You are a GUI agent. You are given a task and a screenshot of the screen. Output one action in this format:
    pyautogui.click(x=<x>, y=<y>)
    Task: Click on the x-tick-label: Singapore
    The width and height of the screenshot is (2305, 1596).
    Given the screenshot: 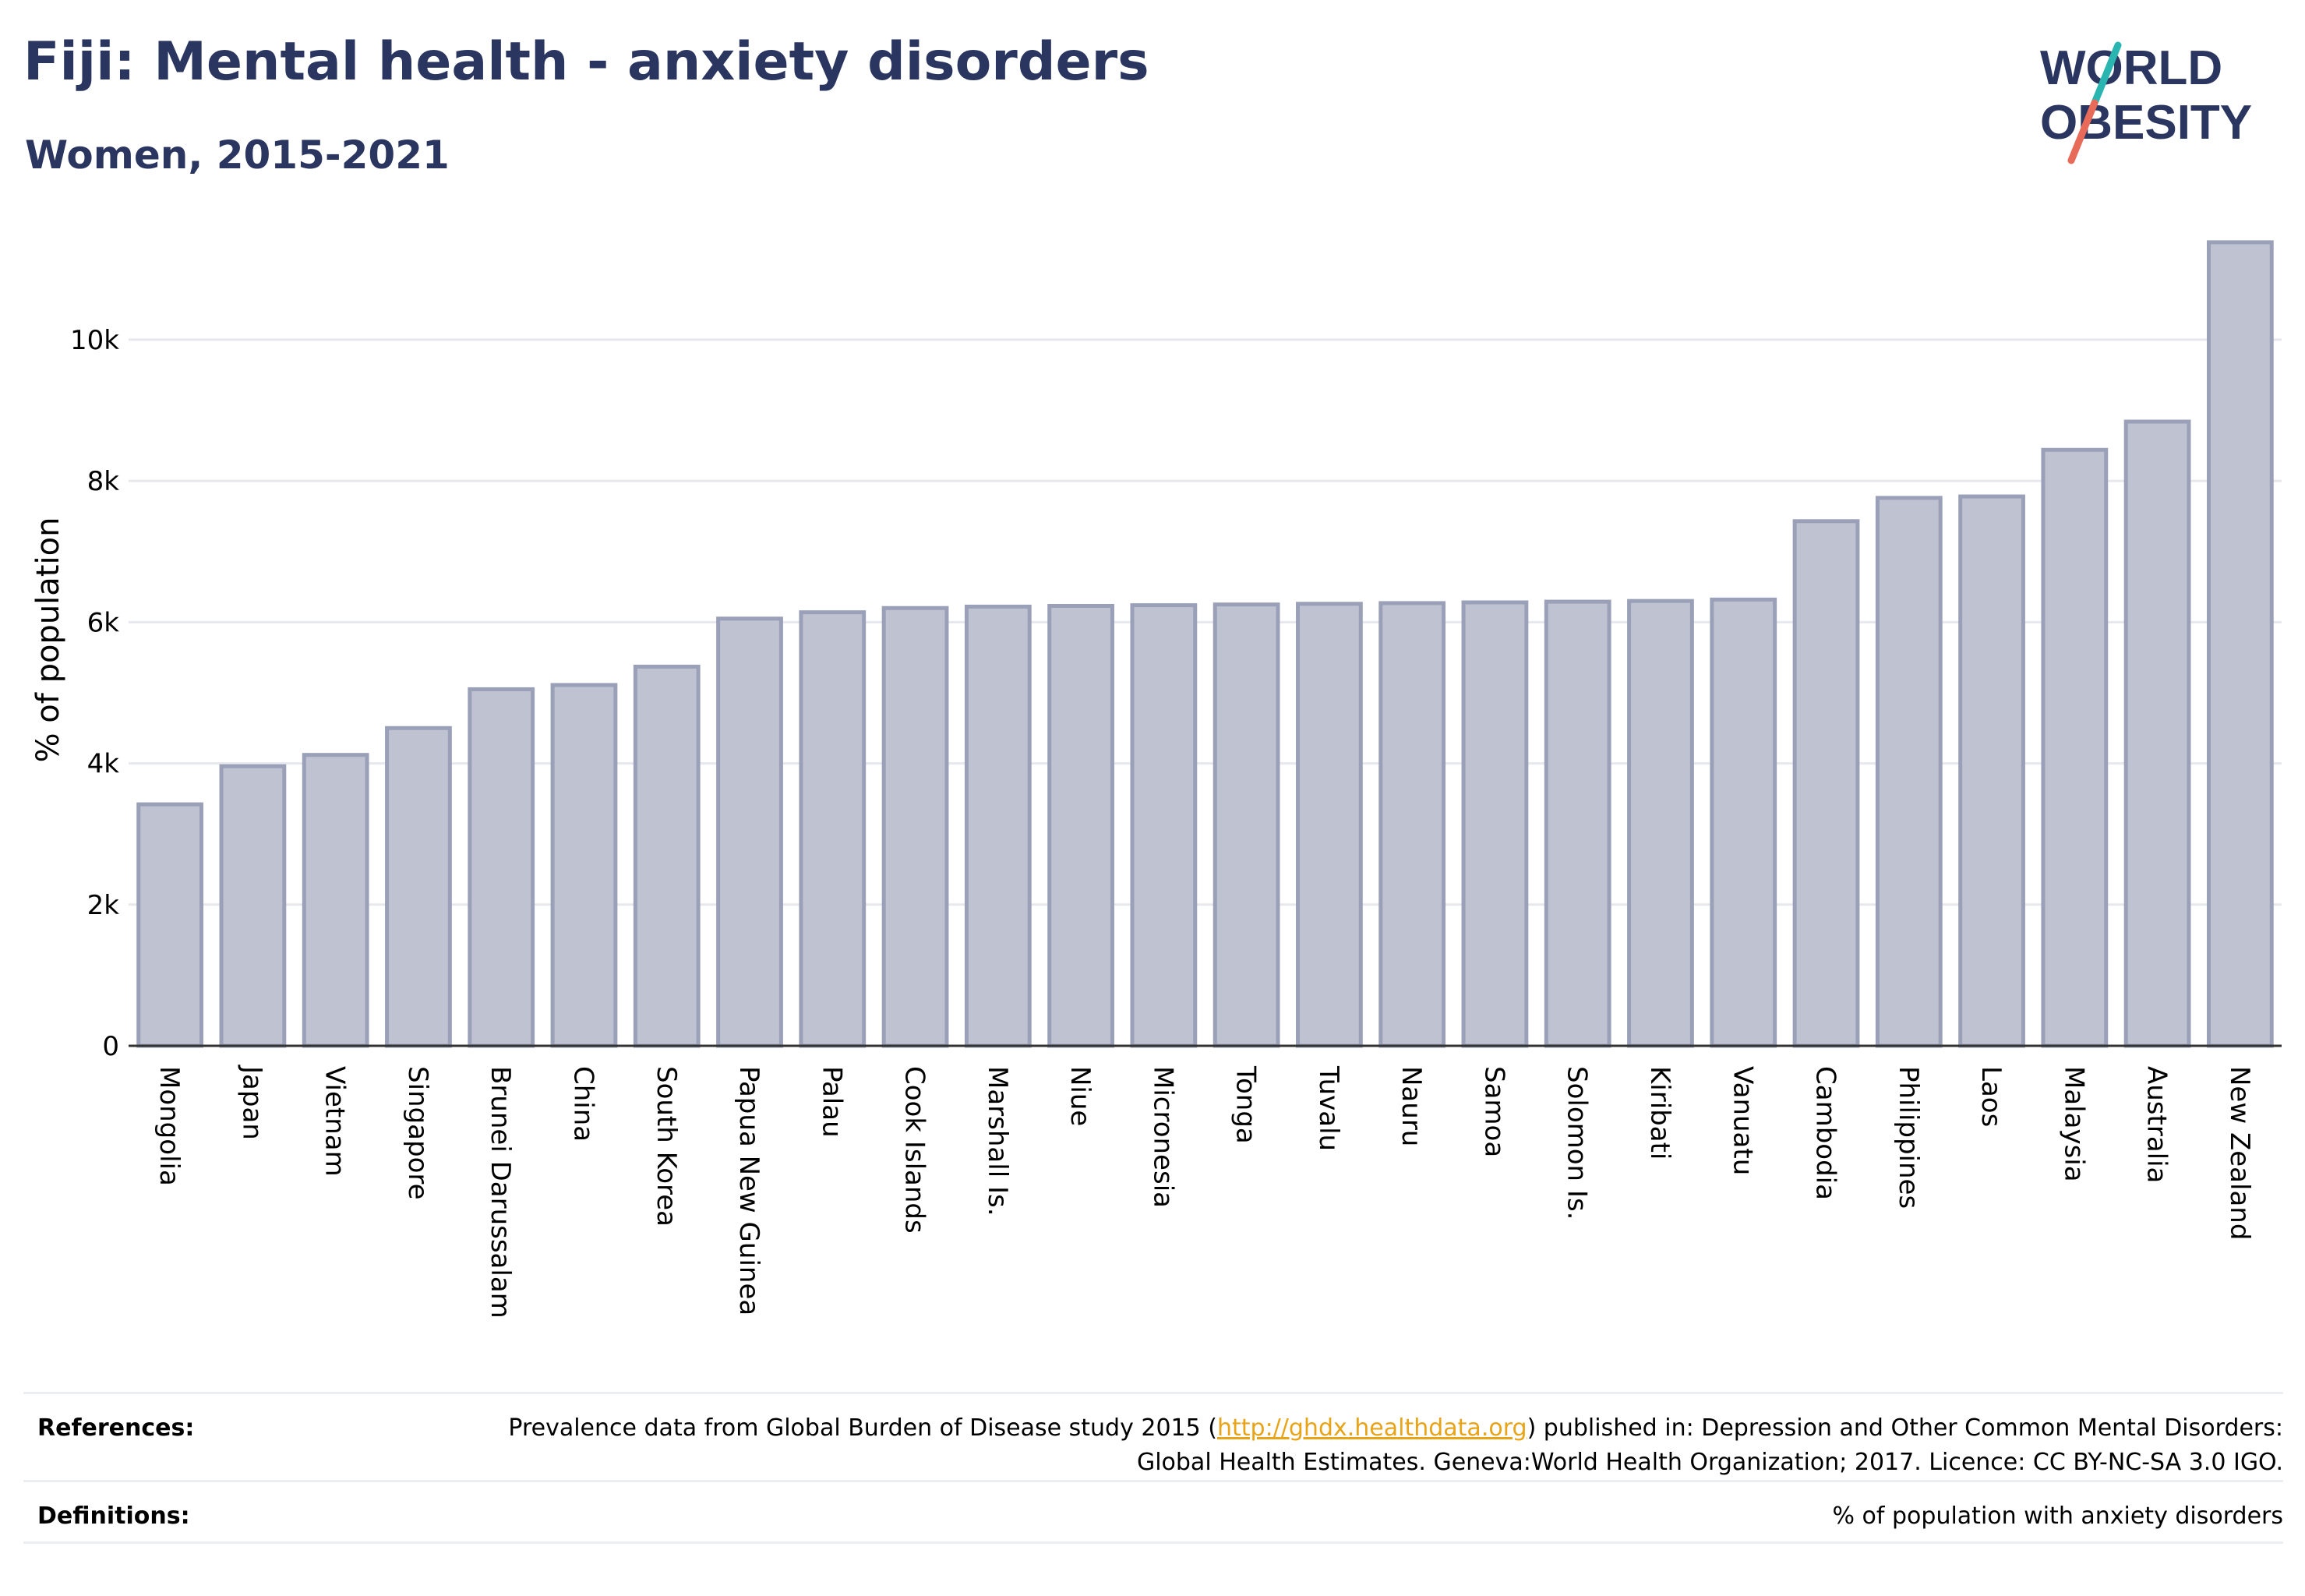 What is the action you would take?
    pyautogui.click(x=417, y=1133)
    